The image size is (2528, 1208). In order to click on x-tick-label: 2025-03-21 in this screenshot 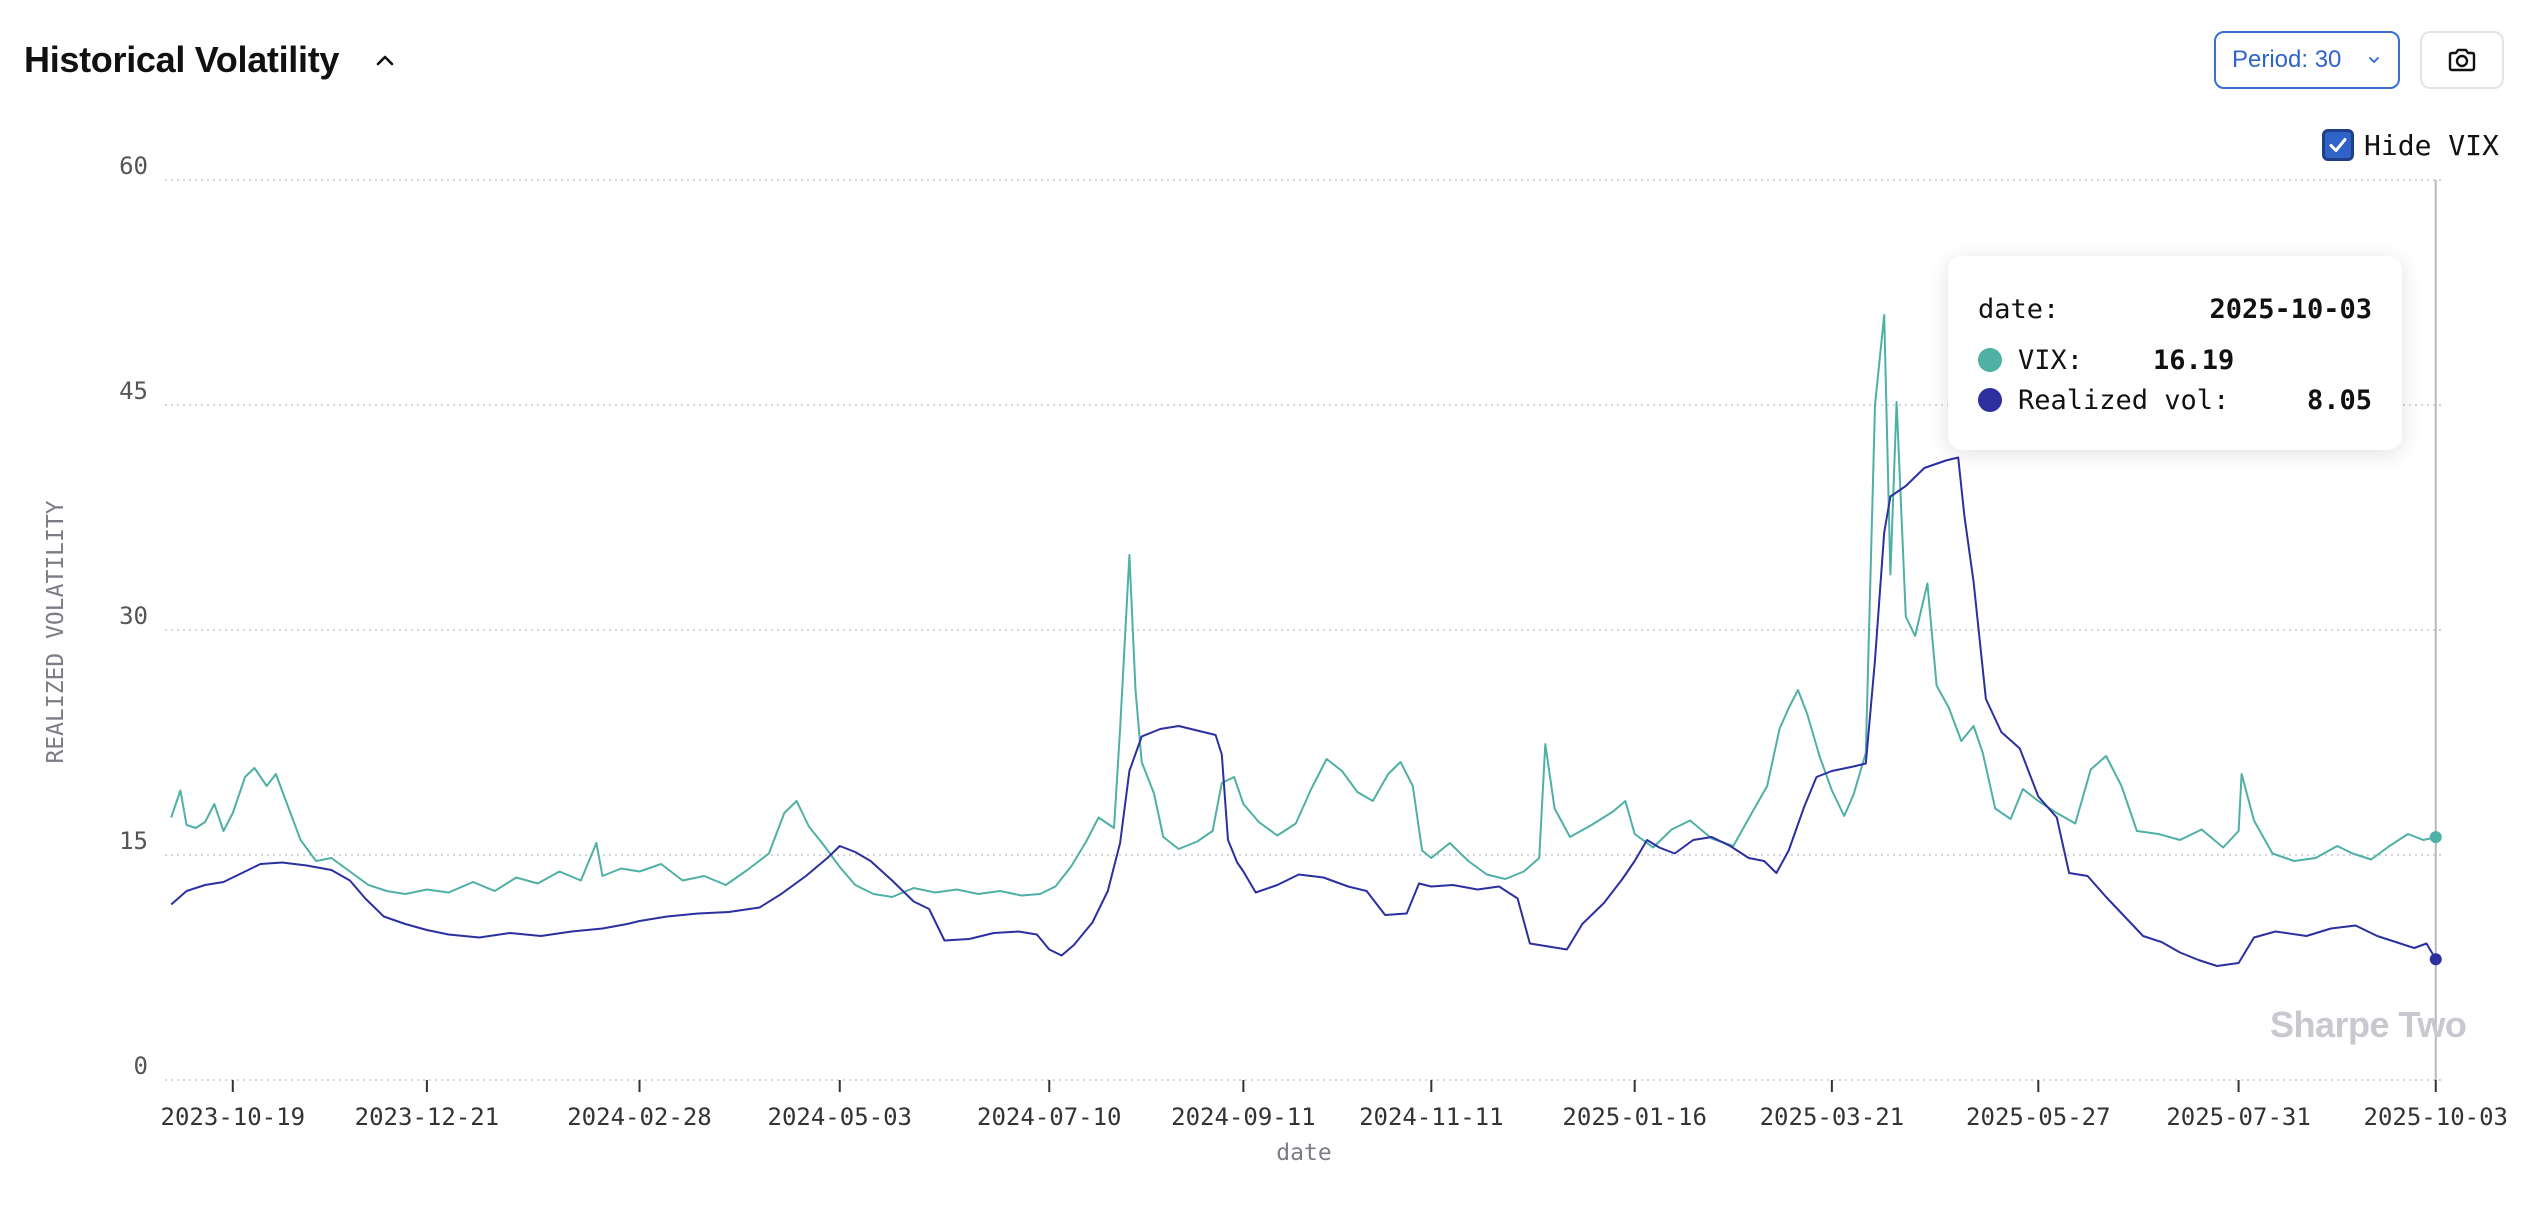, I will do `click(1832, 1117)`.